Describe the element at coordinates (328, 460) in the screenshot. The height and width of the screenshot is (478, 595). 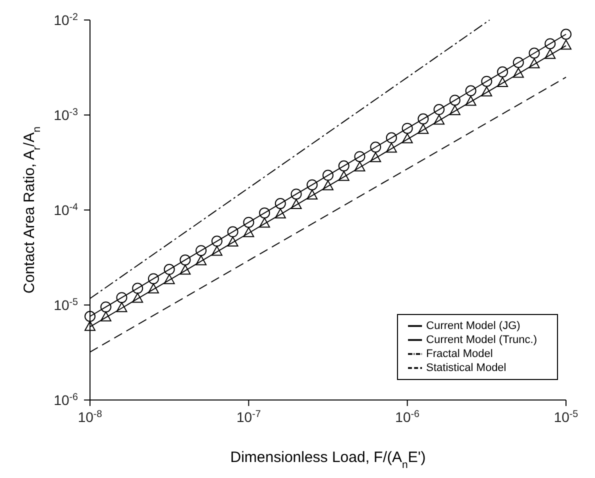
I see `x-axis-title: Dimensionless Load, F/(A$_{n}$E')` at that location.